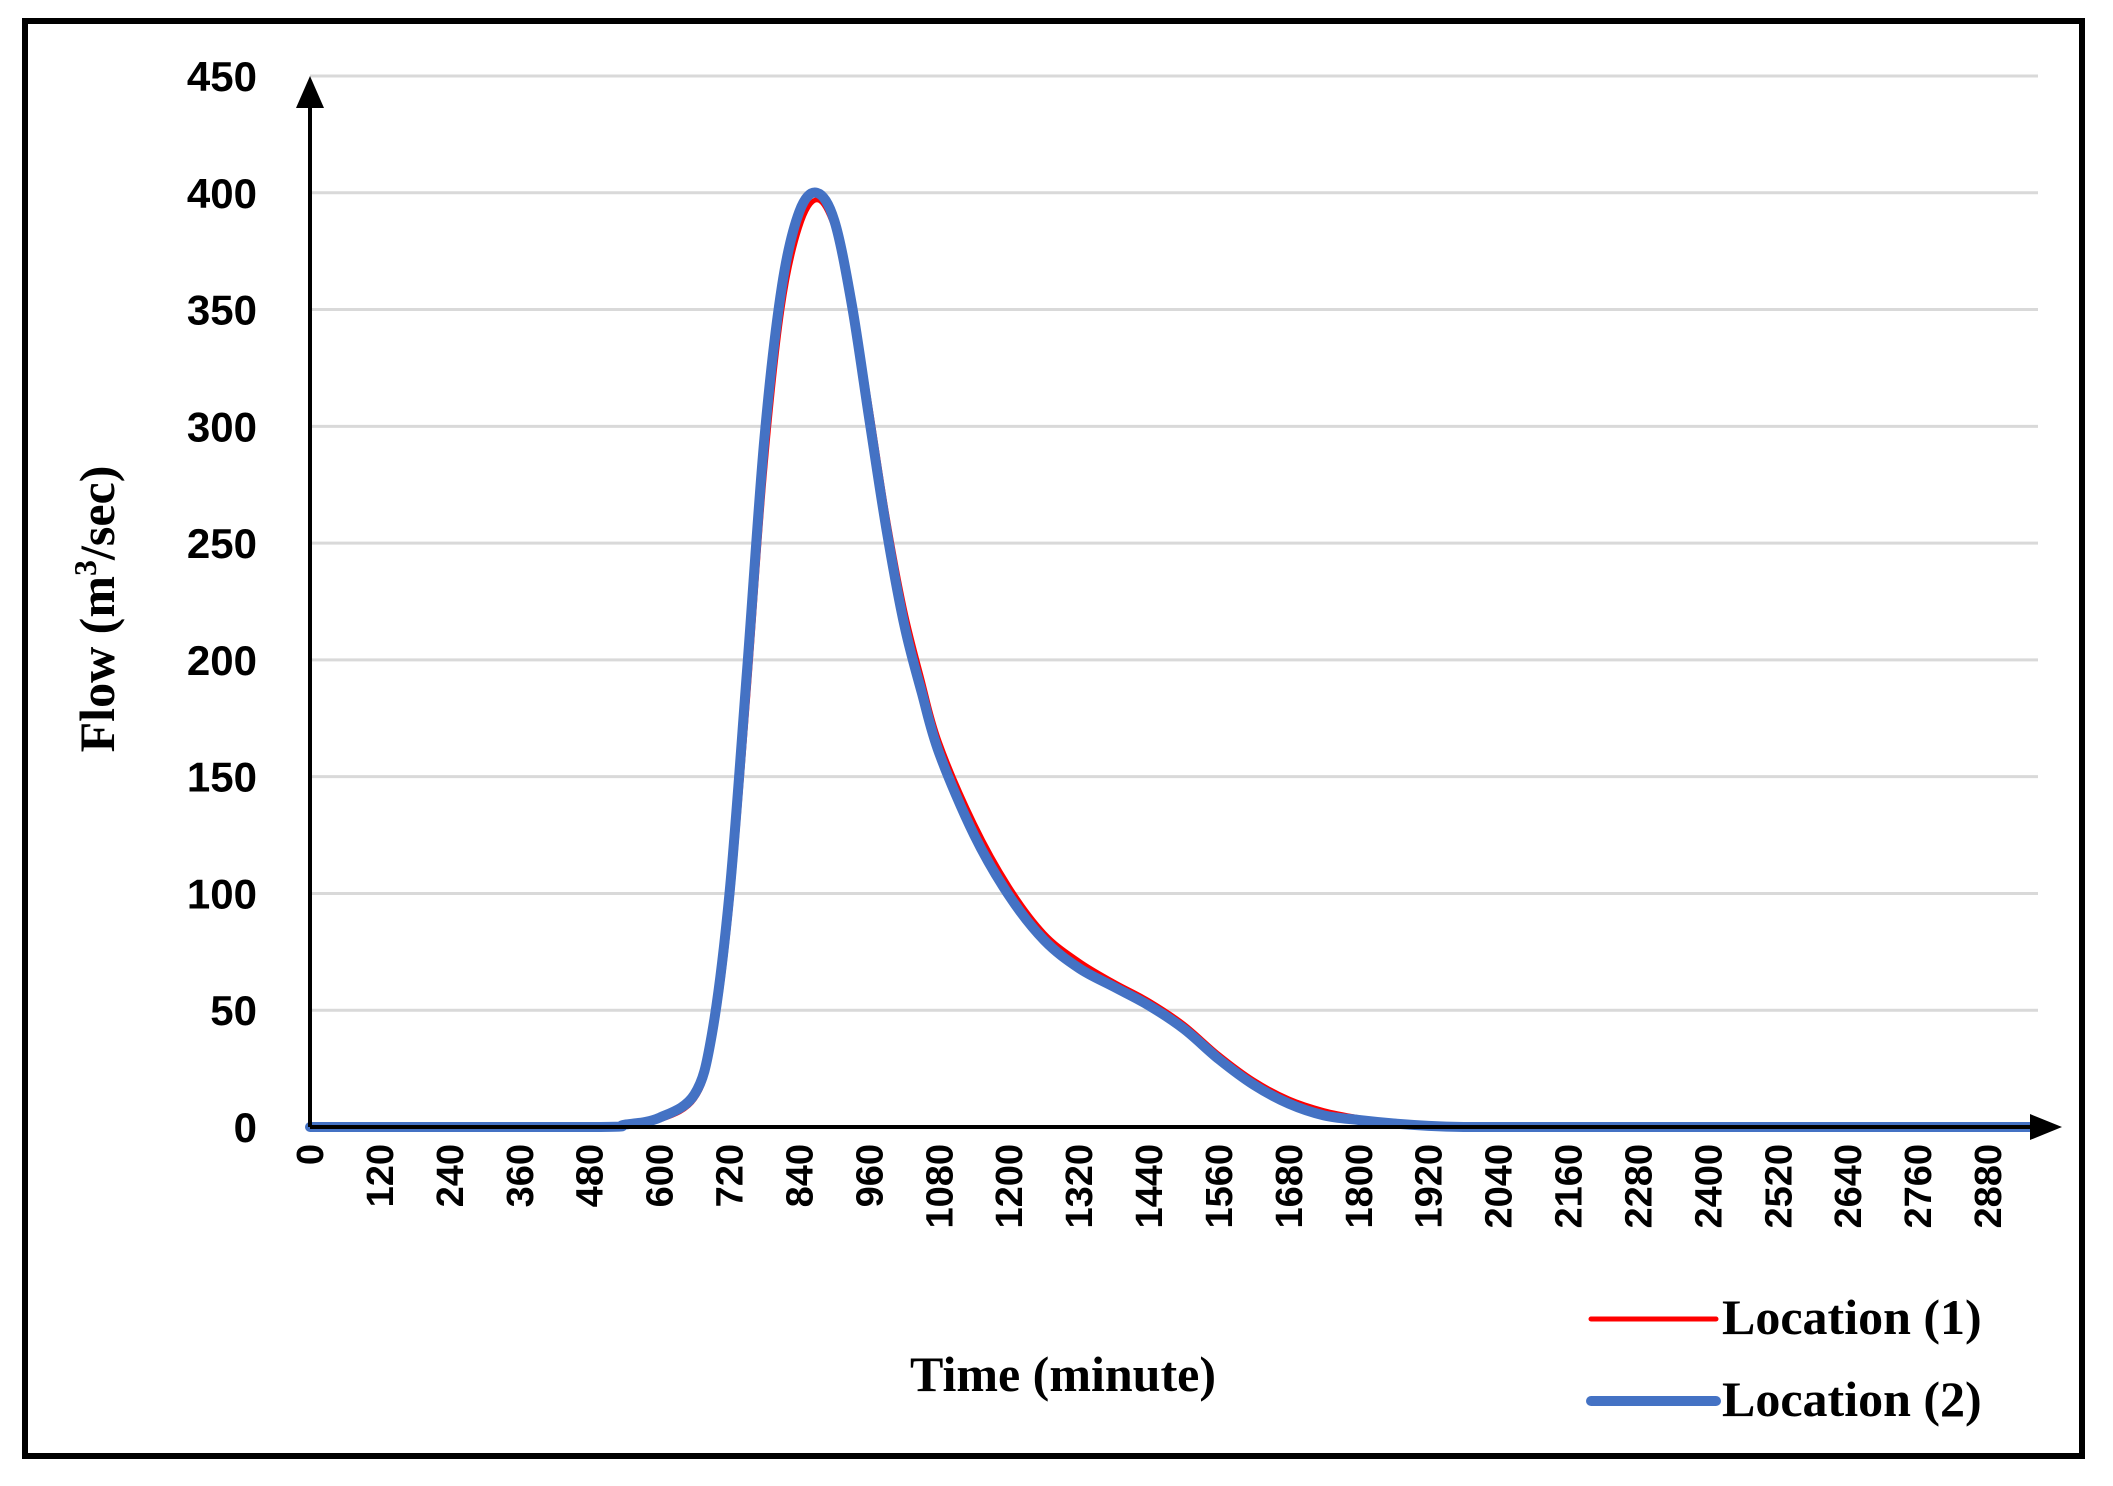  I want to click on x-tick-label-1920: 1920, so click(1430, 1186).